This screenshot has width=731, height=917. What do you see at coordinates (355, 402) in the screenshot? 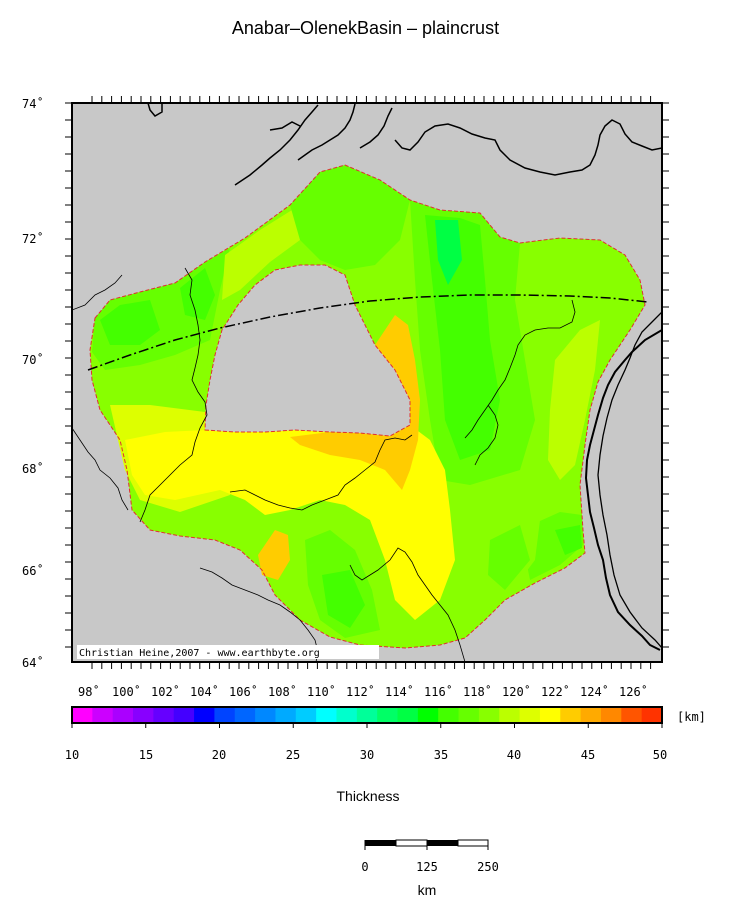
I see `zone-orange-east` at bounding box center [355, 402].